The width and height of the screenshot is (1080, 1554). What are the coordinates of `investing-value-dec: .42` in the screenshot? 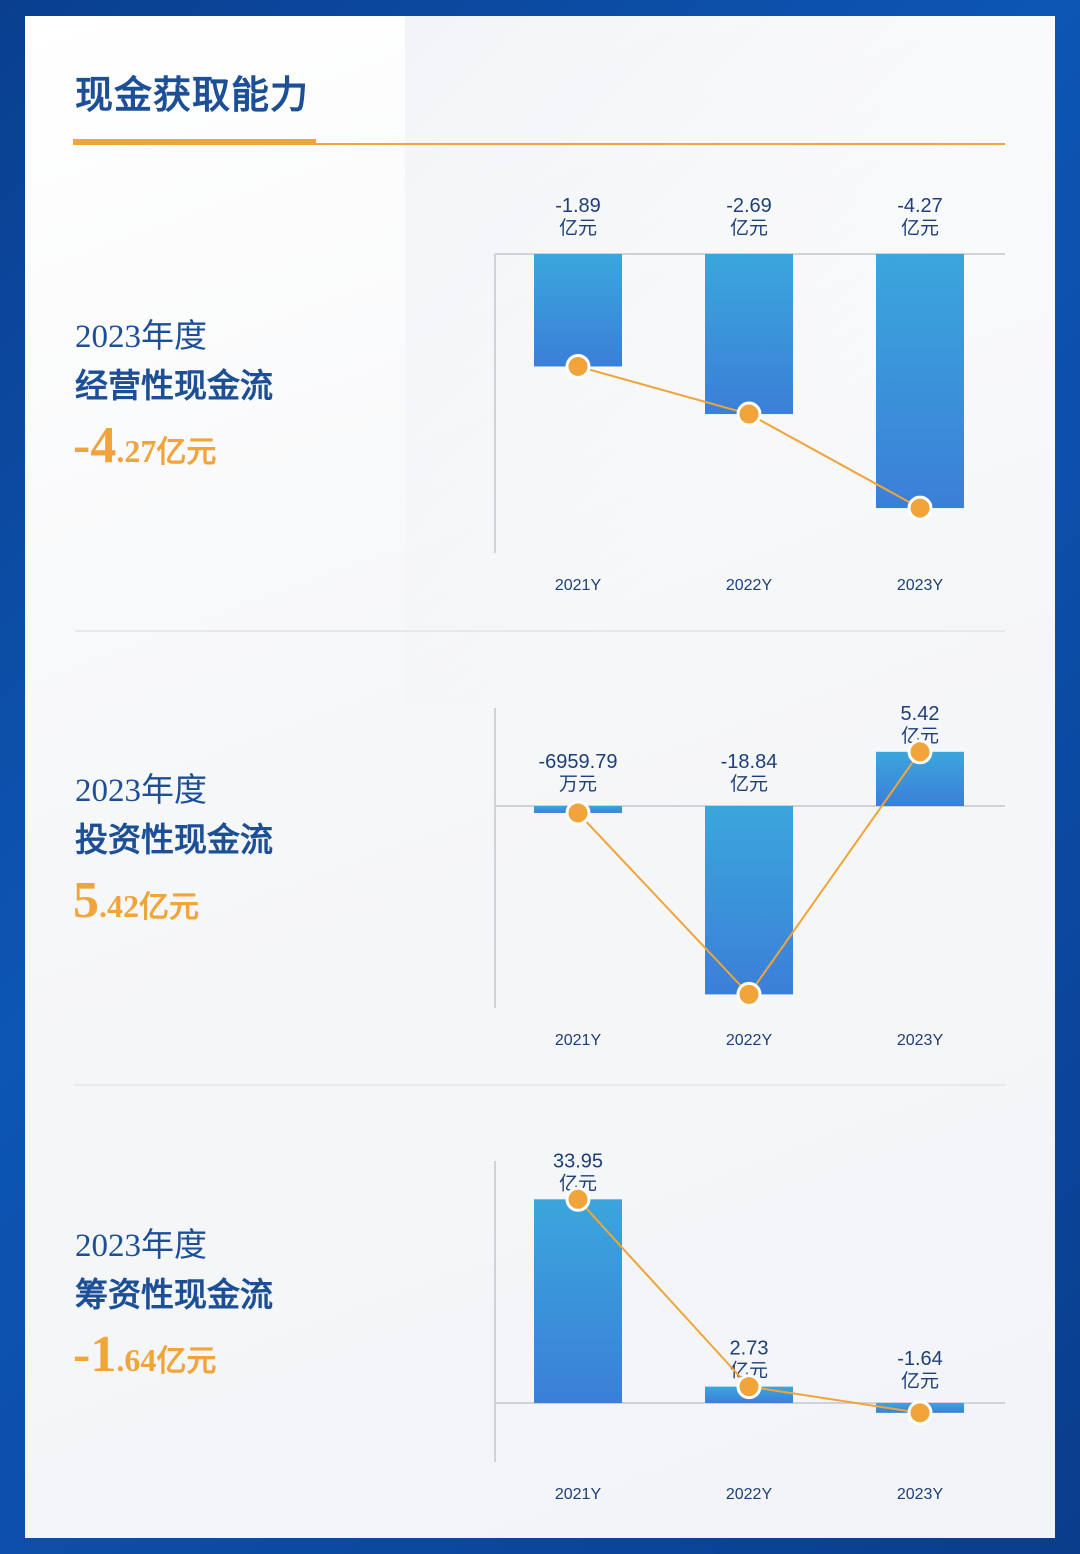 It's located at (119, 906).